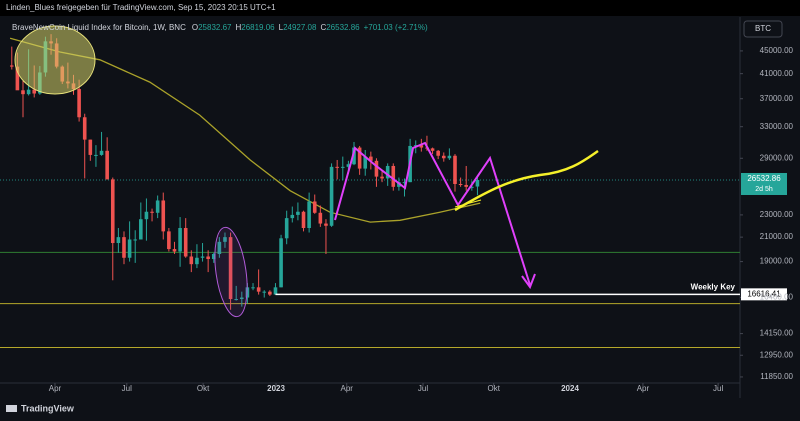 The height and width of the screenshot is (421, 800). I want to click on x-tick-label: 2024, so click(570, 388).